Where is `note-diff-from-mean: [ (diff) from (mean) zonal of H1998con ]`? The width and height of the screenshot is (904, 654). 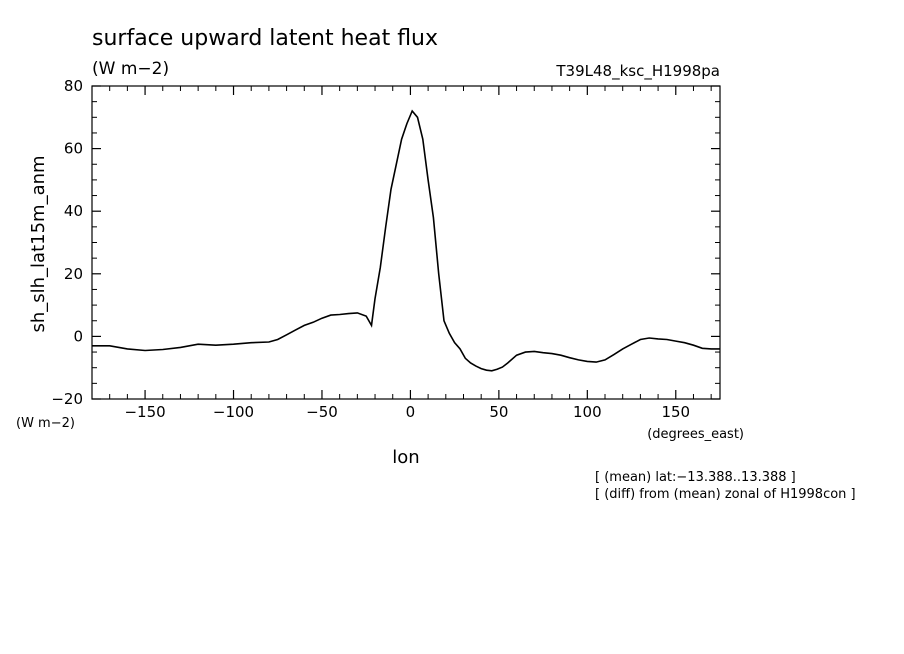
note-diff-from-mean: [ (diff) from (mean) zonal of H1998con ] is located at coordinates (725, 494).